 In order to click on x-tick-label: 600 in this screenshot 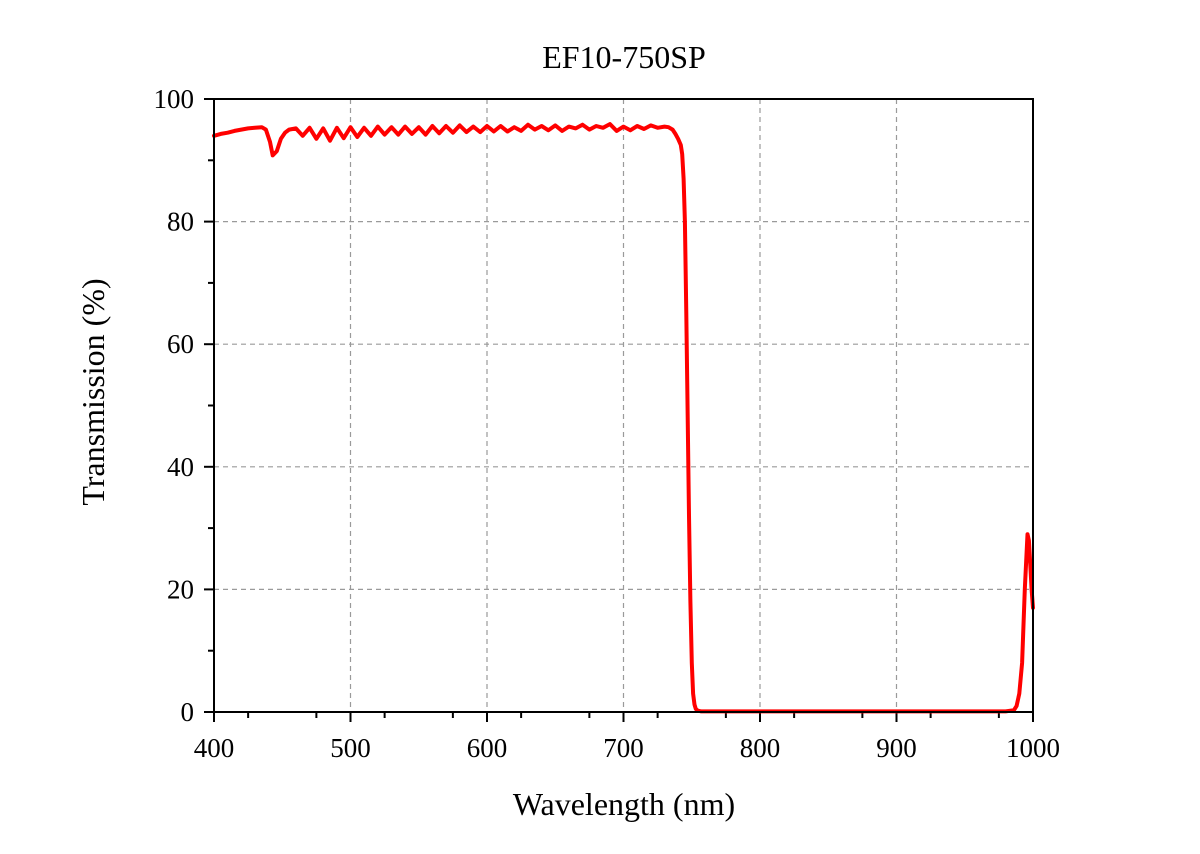, I will do `click(487, 748)`.